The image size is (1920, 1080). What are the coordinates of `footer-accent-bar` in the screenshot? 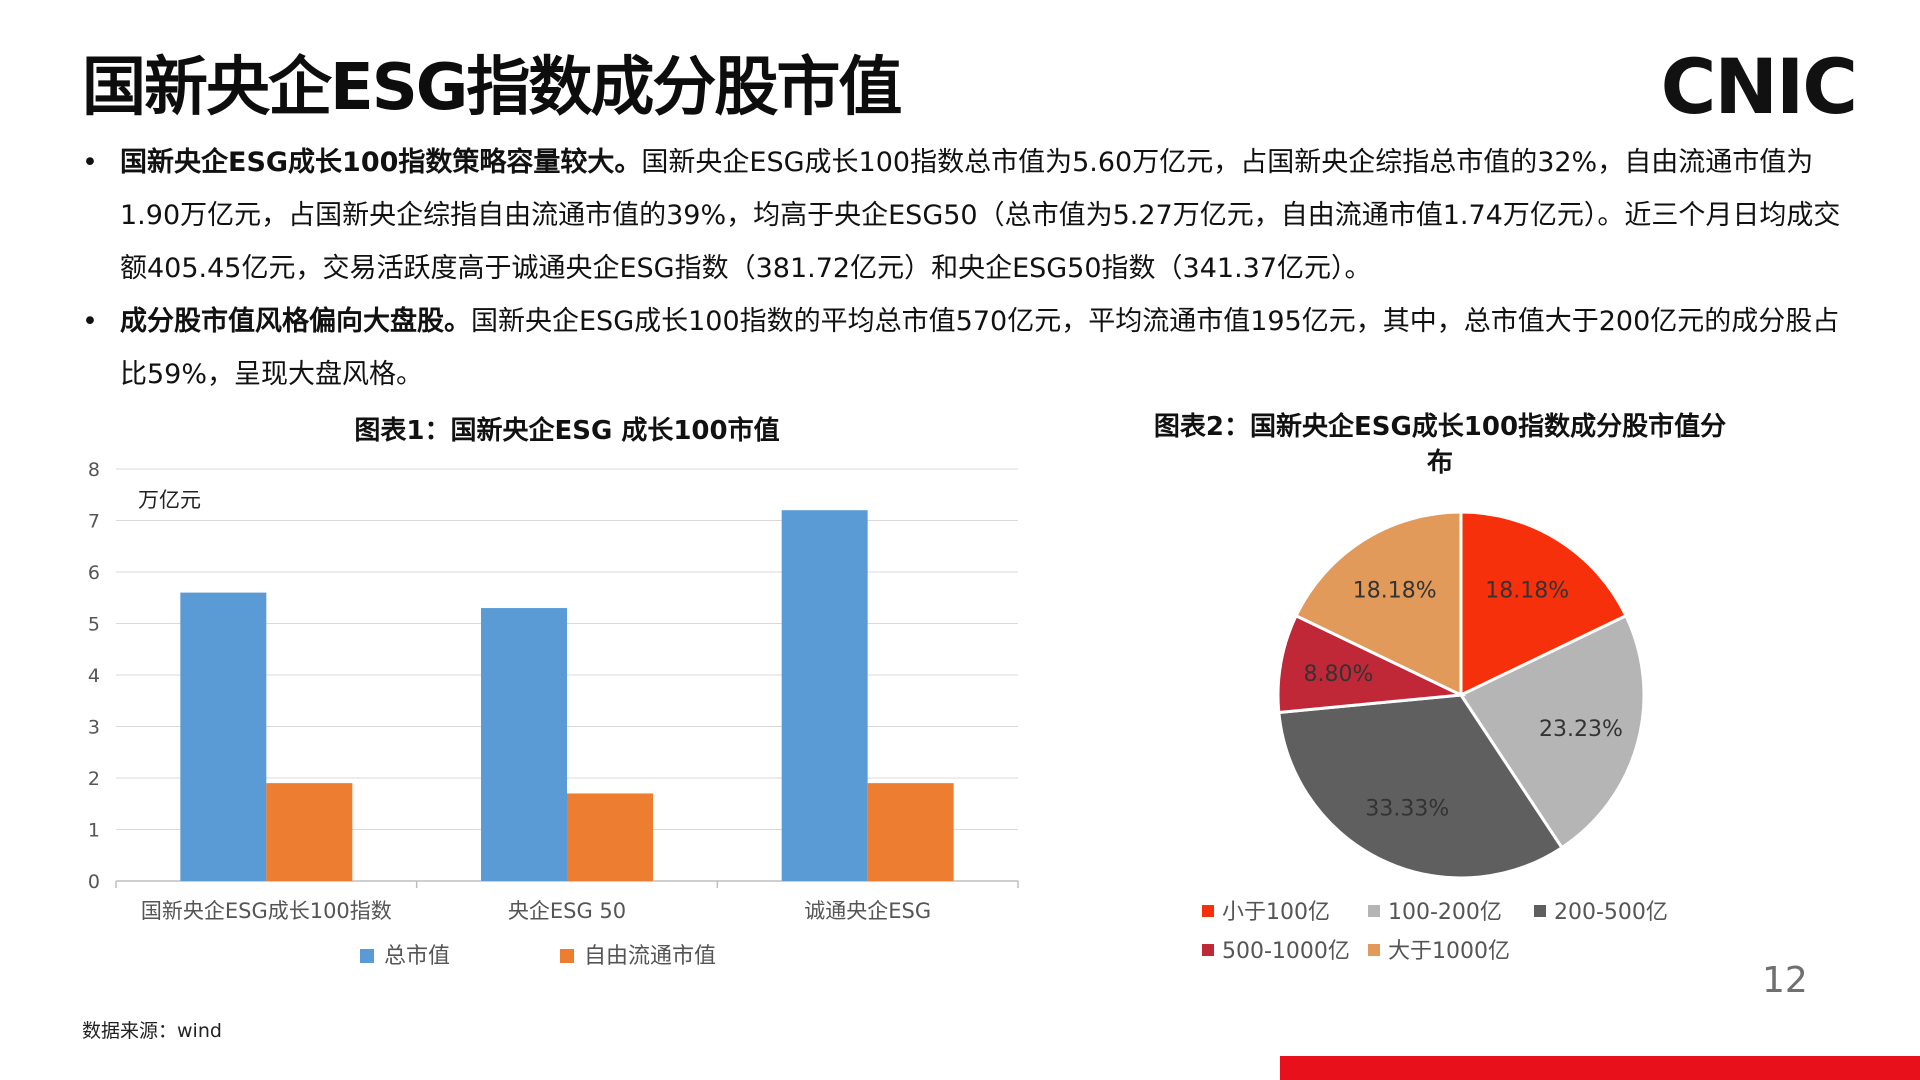 It's located at (1600, 1068).